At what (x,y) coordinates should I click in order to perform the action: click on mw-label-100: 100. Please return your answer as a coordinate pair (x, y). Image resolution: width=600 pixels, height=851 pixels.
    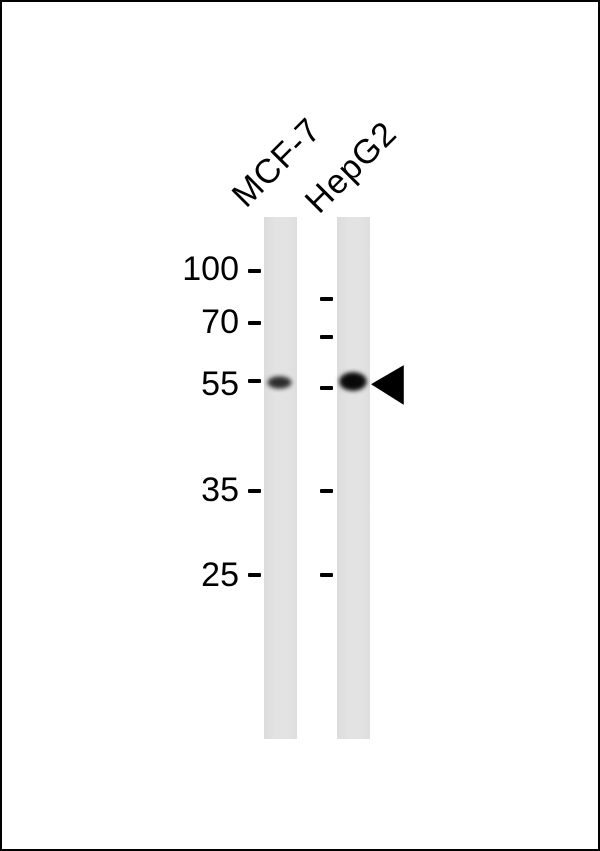
    Looking at the image, I should click on (210, 269).